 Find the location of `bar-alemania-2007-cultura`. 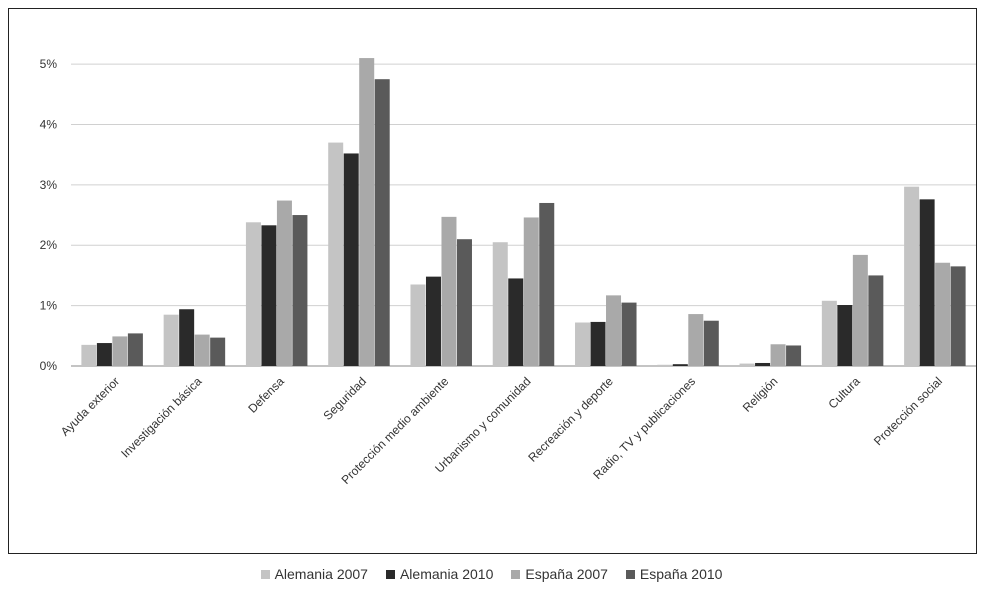

bar-alemania-2007-cultura is located at coordinates (829, 333).